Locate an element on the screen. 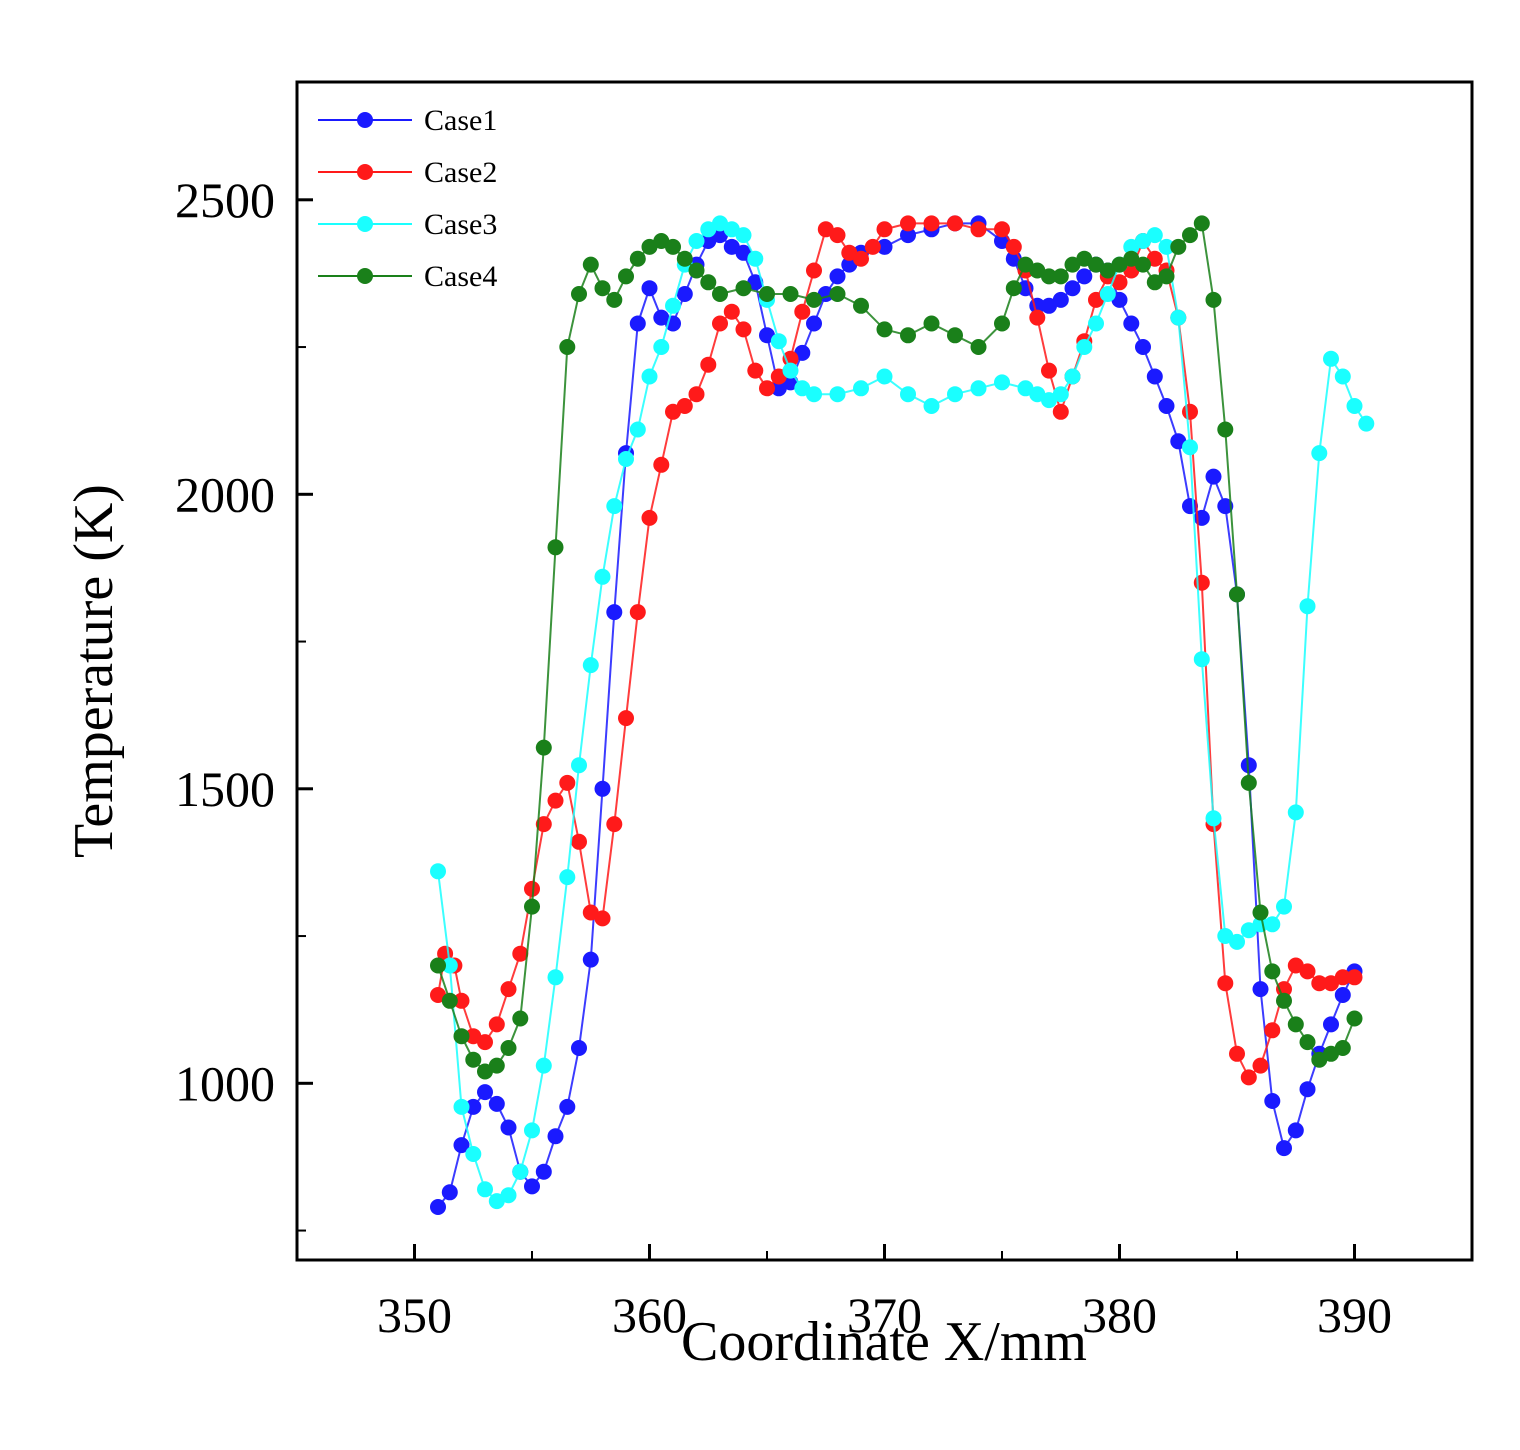 Image resolution: width=1520 pixels, height=1450 pixels. legend-label: Case2 is located at coordinates (460, 172).